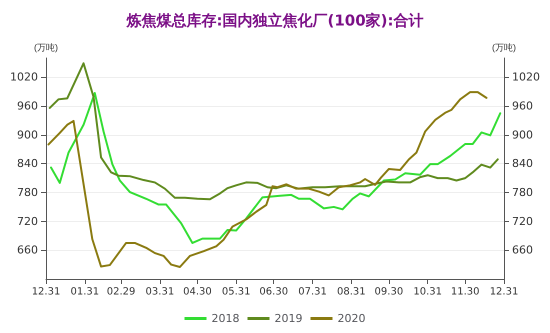  I want to click on y2-tick-label: 1020, so click(526, 77).